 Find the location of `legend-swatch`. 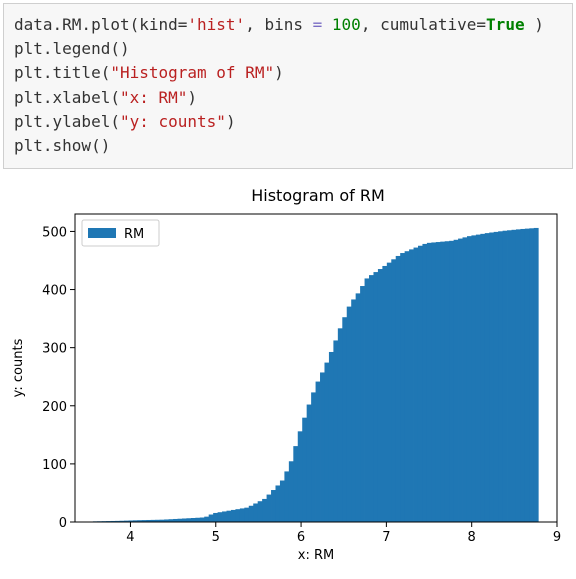

legend-swatch is located at coordinates (102, 233).